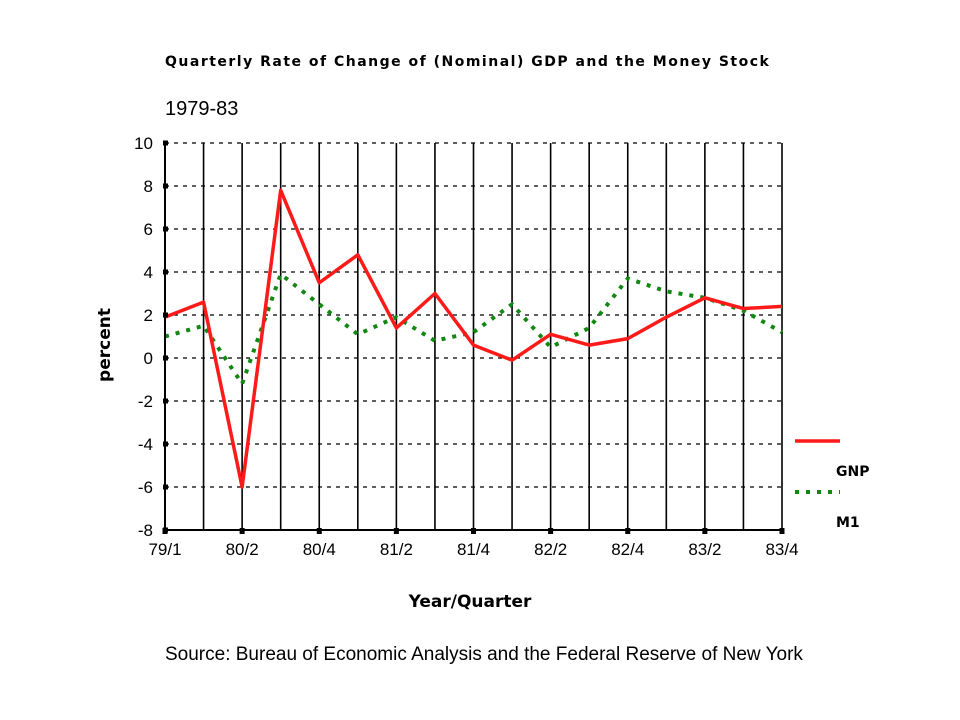 The height and width of the screenshot is (720, 960). Describe the element at coordinates (145, 444) in the screenshot. I see `y-tick-label: -4` at that location.